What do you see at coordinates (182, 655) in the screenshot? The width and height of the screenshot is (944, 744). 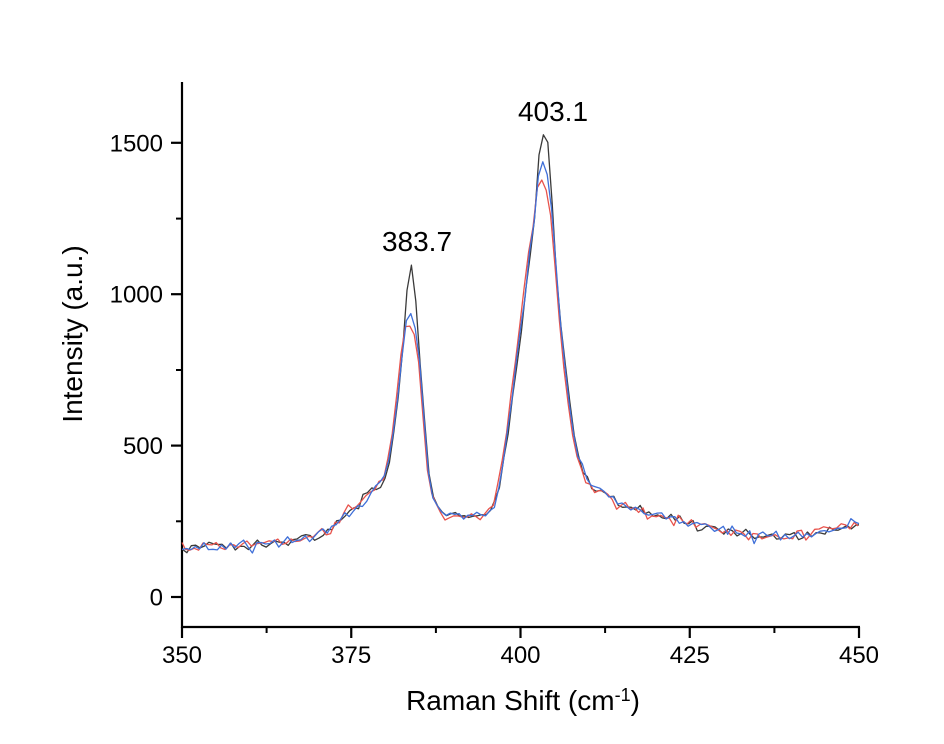 I see `svg-text: 350` at bounding box center [182, 655].